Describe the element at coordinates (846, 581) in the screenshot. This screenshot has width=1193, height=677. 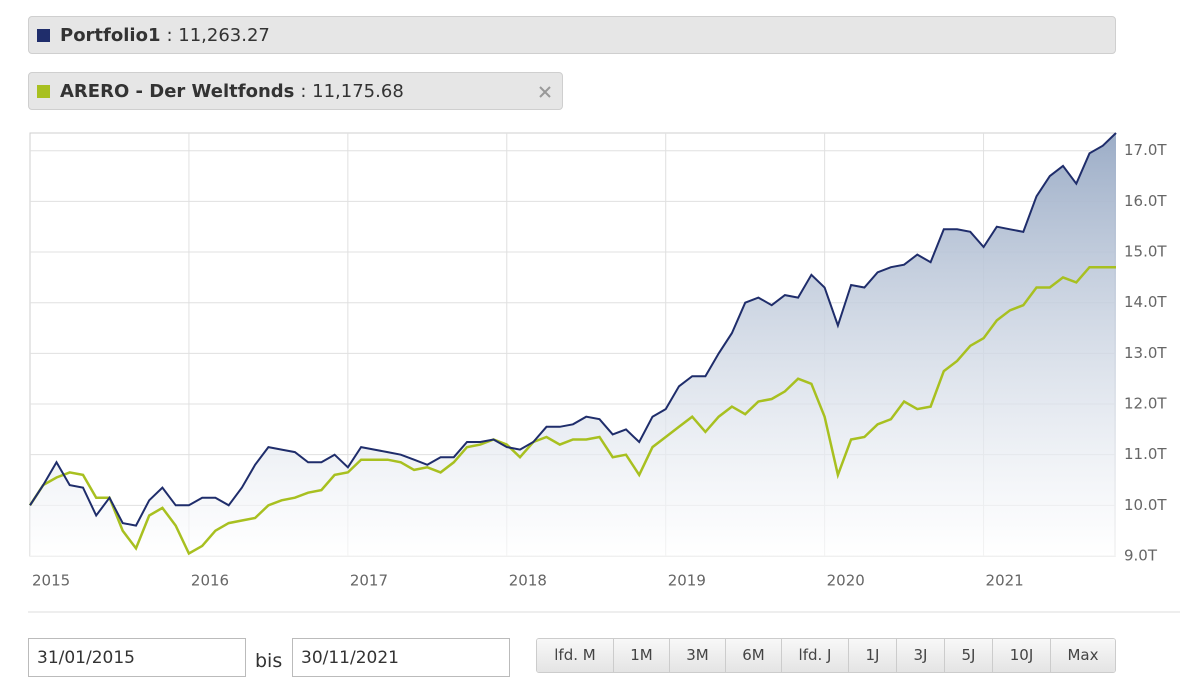
I see `x-tick-label: 2020` at that location.